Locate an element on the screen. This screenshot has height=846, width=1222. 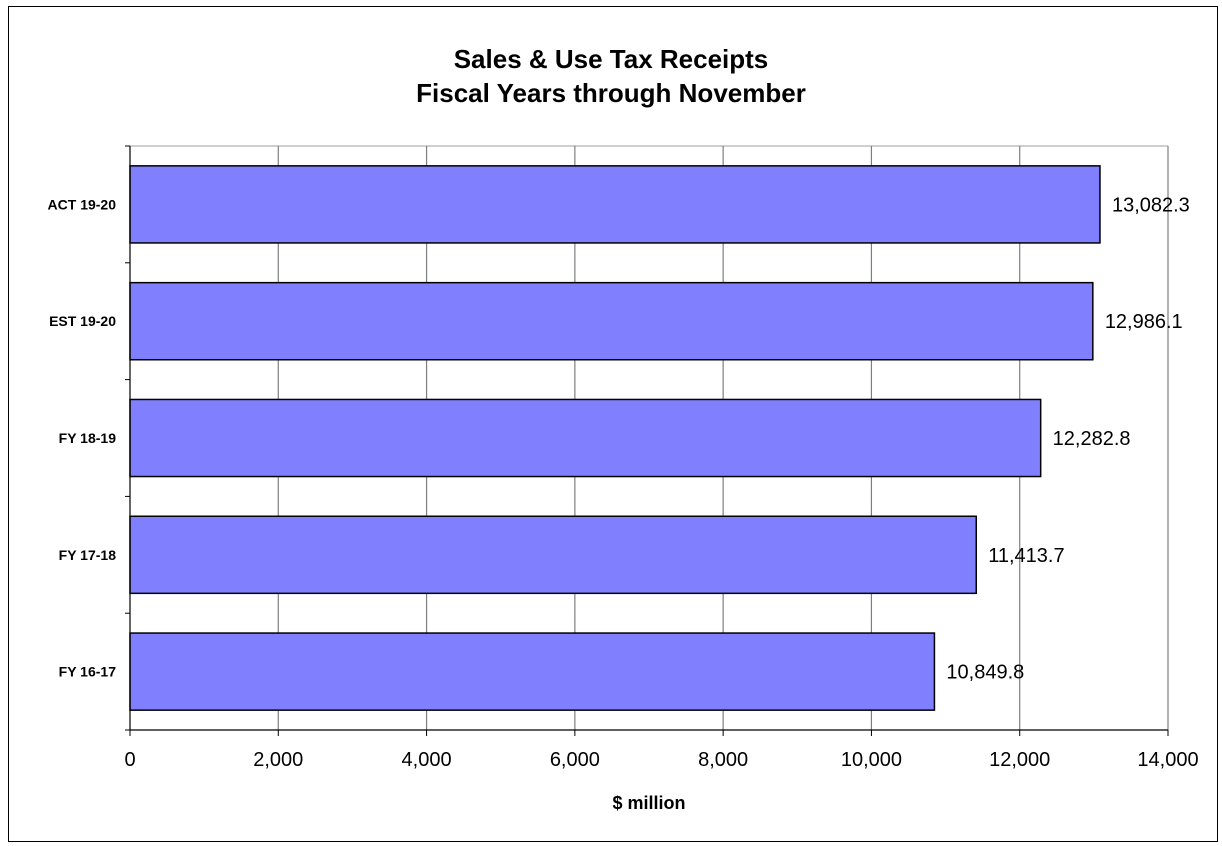
y-tick-label: EST 19-20 is located at coordinates (82, 321).